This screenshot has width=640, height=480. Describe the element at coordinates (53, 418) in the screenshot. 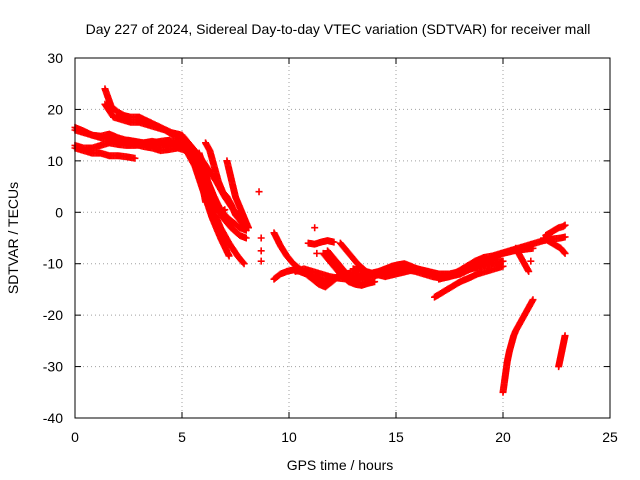

I see `y-tick-label: -40` at that location.